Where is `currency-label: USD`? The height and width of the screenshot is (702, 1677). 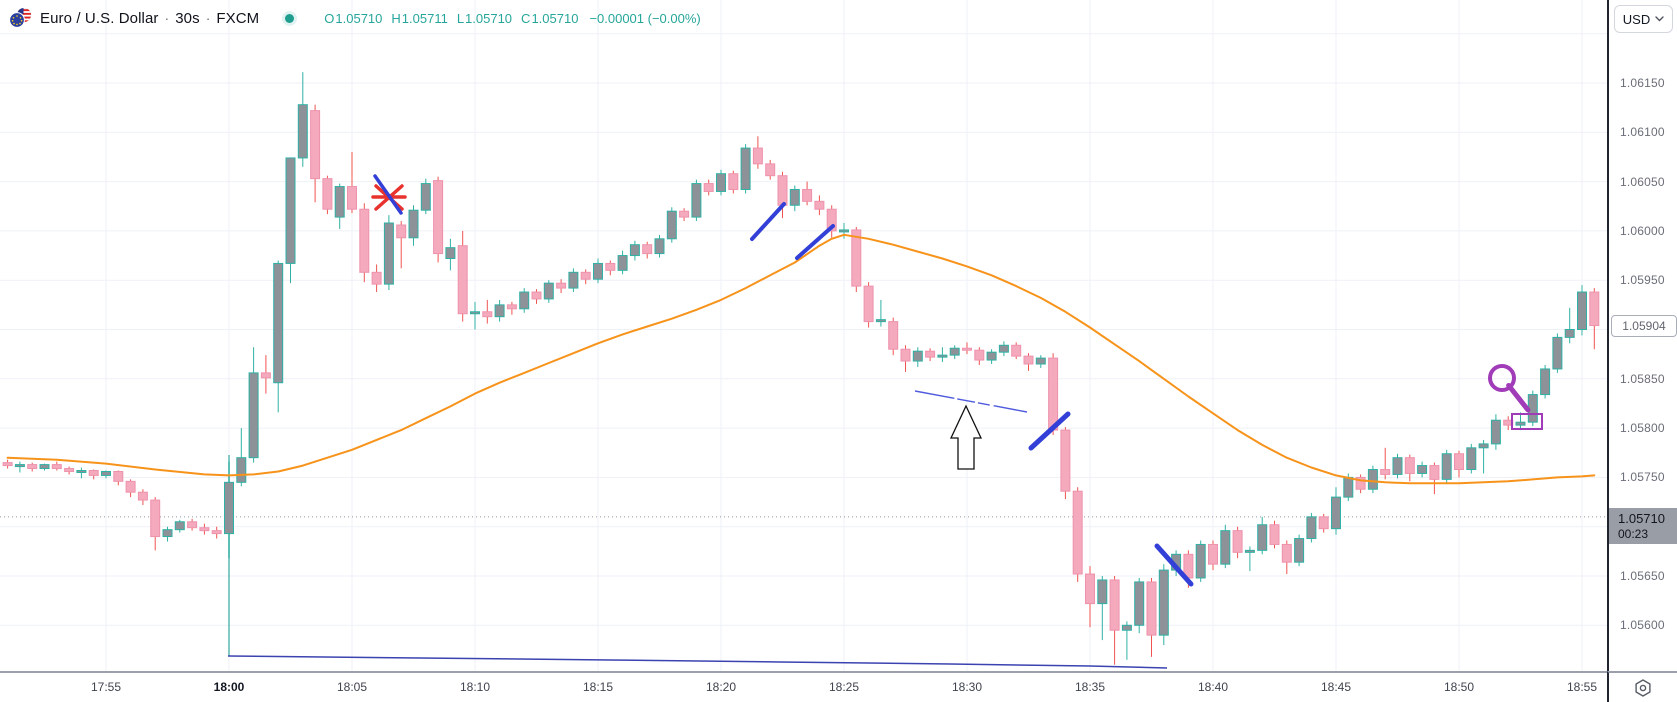
currency-label: USD is located at coordinates (1636, 19).